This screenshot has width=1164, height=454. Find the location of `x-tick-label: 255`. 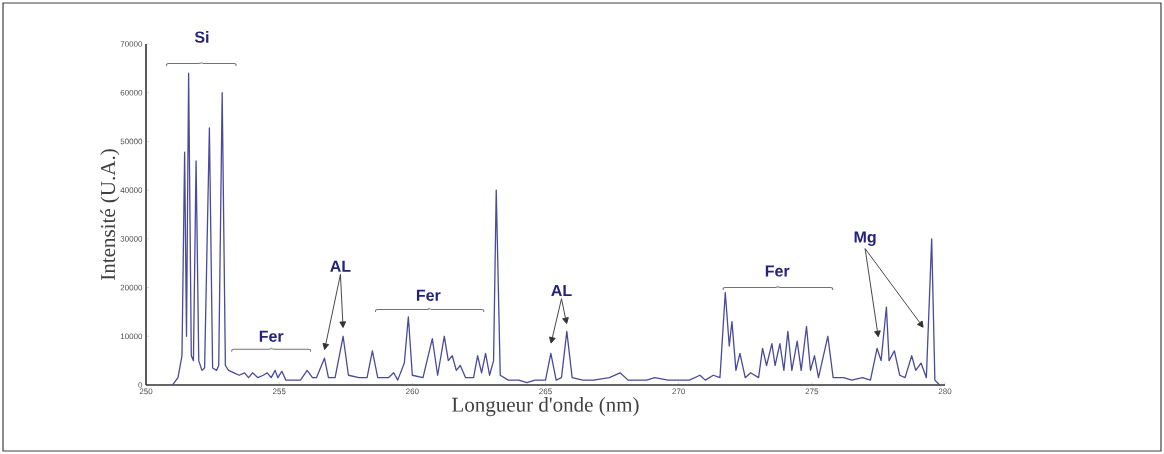

x-tick-label: 255 is located at coordinates (279, 391).